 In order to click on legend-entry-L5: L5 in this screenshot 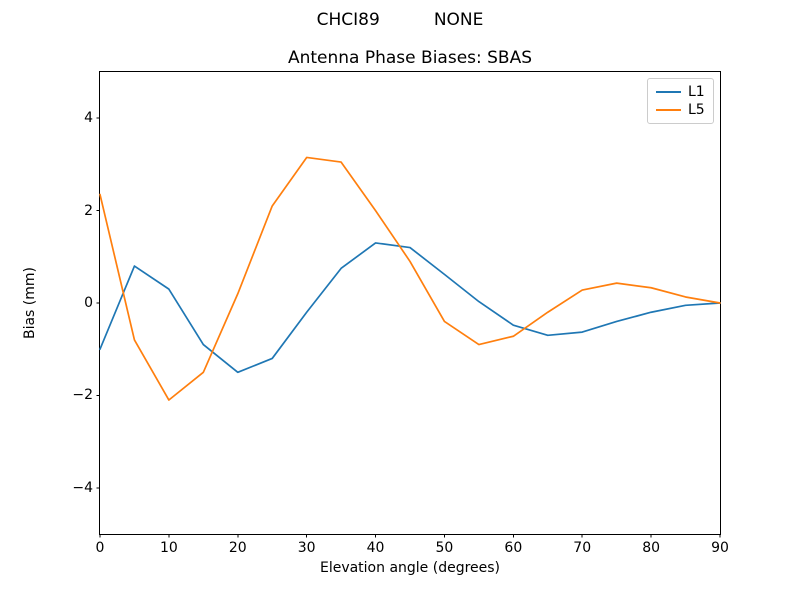, I will do `click(680, 110)`.